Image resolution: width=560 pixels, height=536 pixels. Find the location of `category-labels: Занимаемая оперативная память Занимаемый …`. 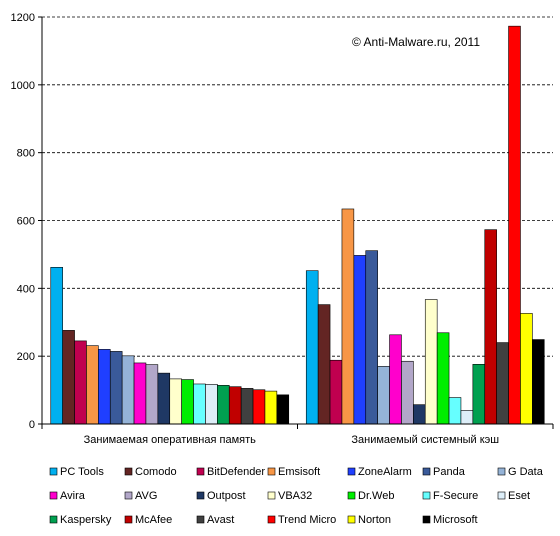

category-labels: Занимаемая оперативная память Занимаемый … is located at coordinates (292, 440).